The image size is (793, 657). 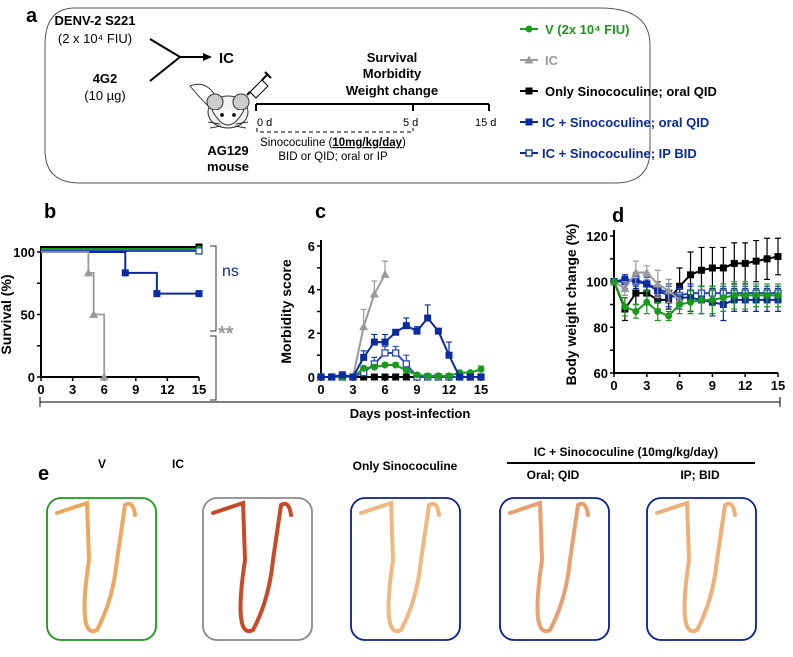 What do you see at coordinates (178, 464) in the screenshot?
I see `photo-label: IC` at bounding box center [178, 464].